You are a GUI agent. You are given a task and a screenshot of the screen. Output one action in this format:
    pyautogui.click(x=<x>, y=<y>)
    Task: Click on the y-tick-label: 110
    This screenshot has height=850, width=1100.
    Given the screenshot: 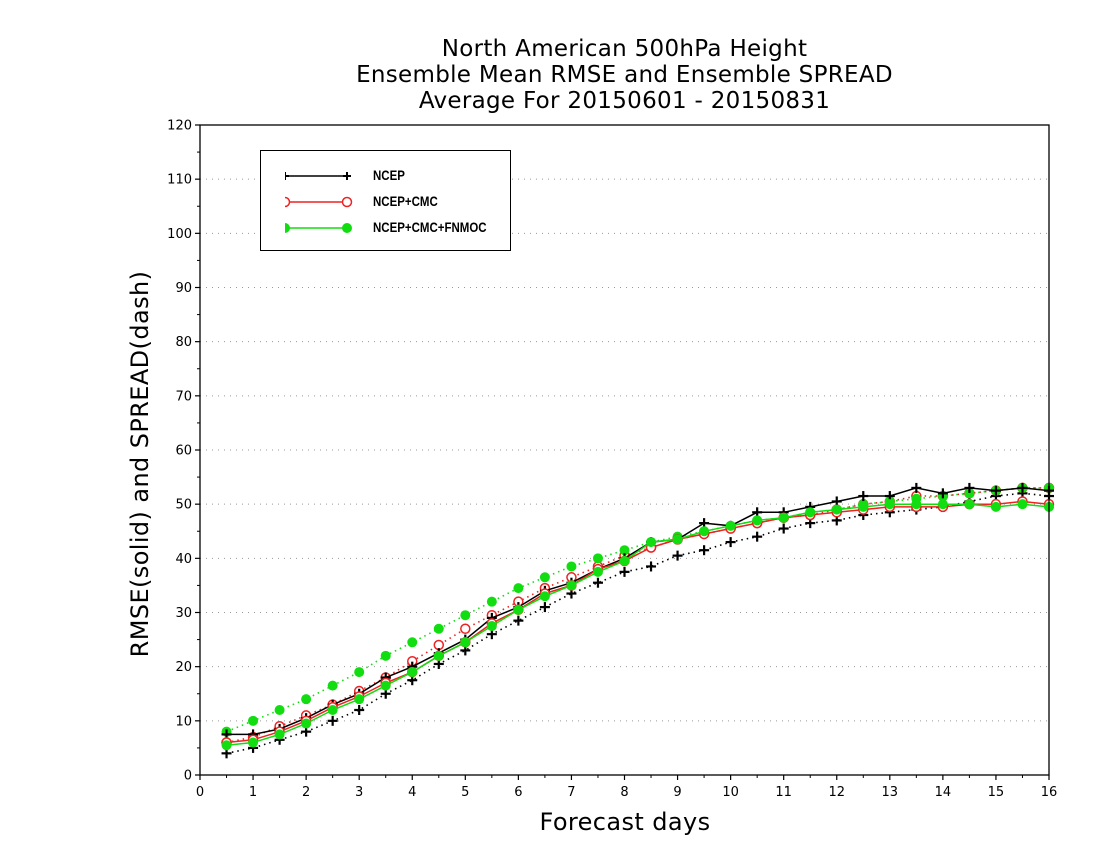 What is the action you would take?
    pyautogui.click(x=179, y=180)
    